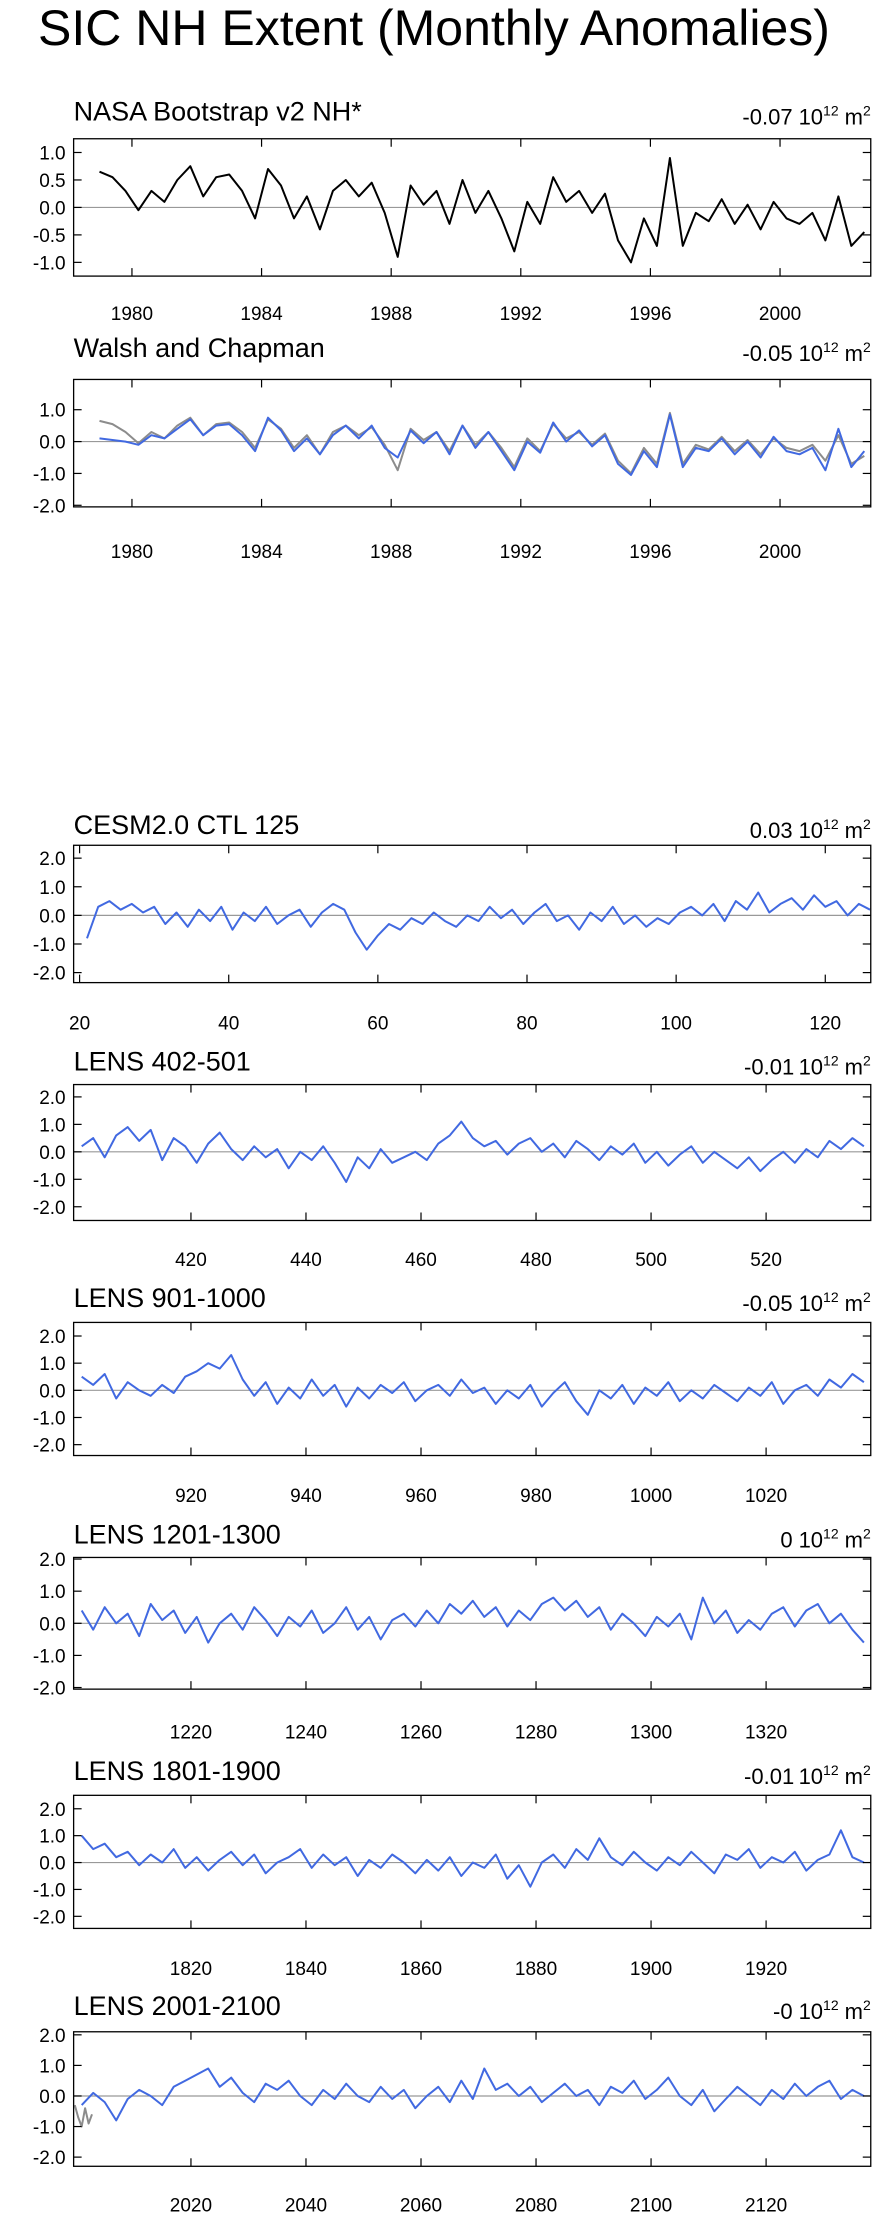 The width and height of the screenshot is (892, 2219). I want to click on x-tick-label: 1900, so click(651, 1969).